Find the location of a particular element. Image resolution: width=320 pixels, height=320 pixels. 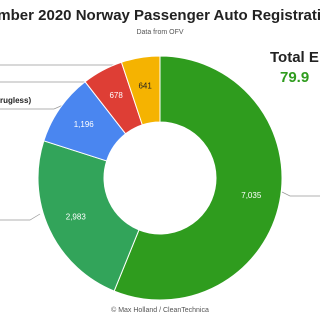

value-label: 678 is located at coordinates (116, 95).